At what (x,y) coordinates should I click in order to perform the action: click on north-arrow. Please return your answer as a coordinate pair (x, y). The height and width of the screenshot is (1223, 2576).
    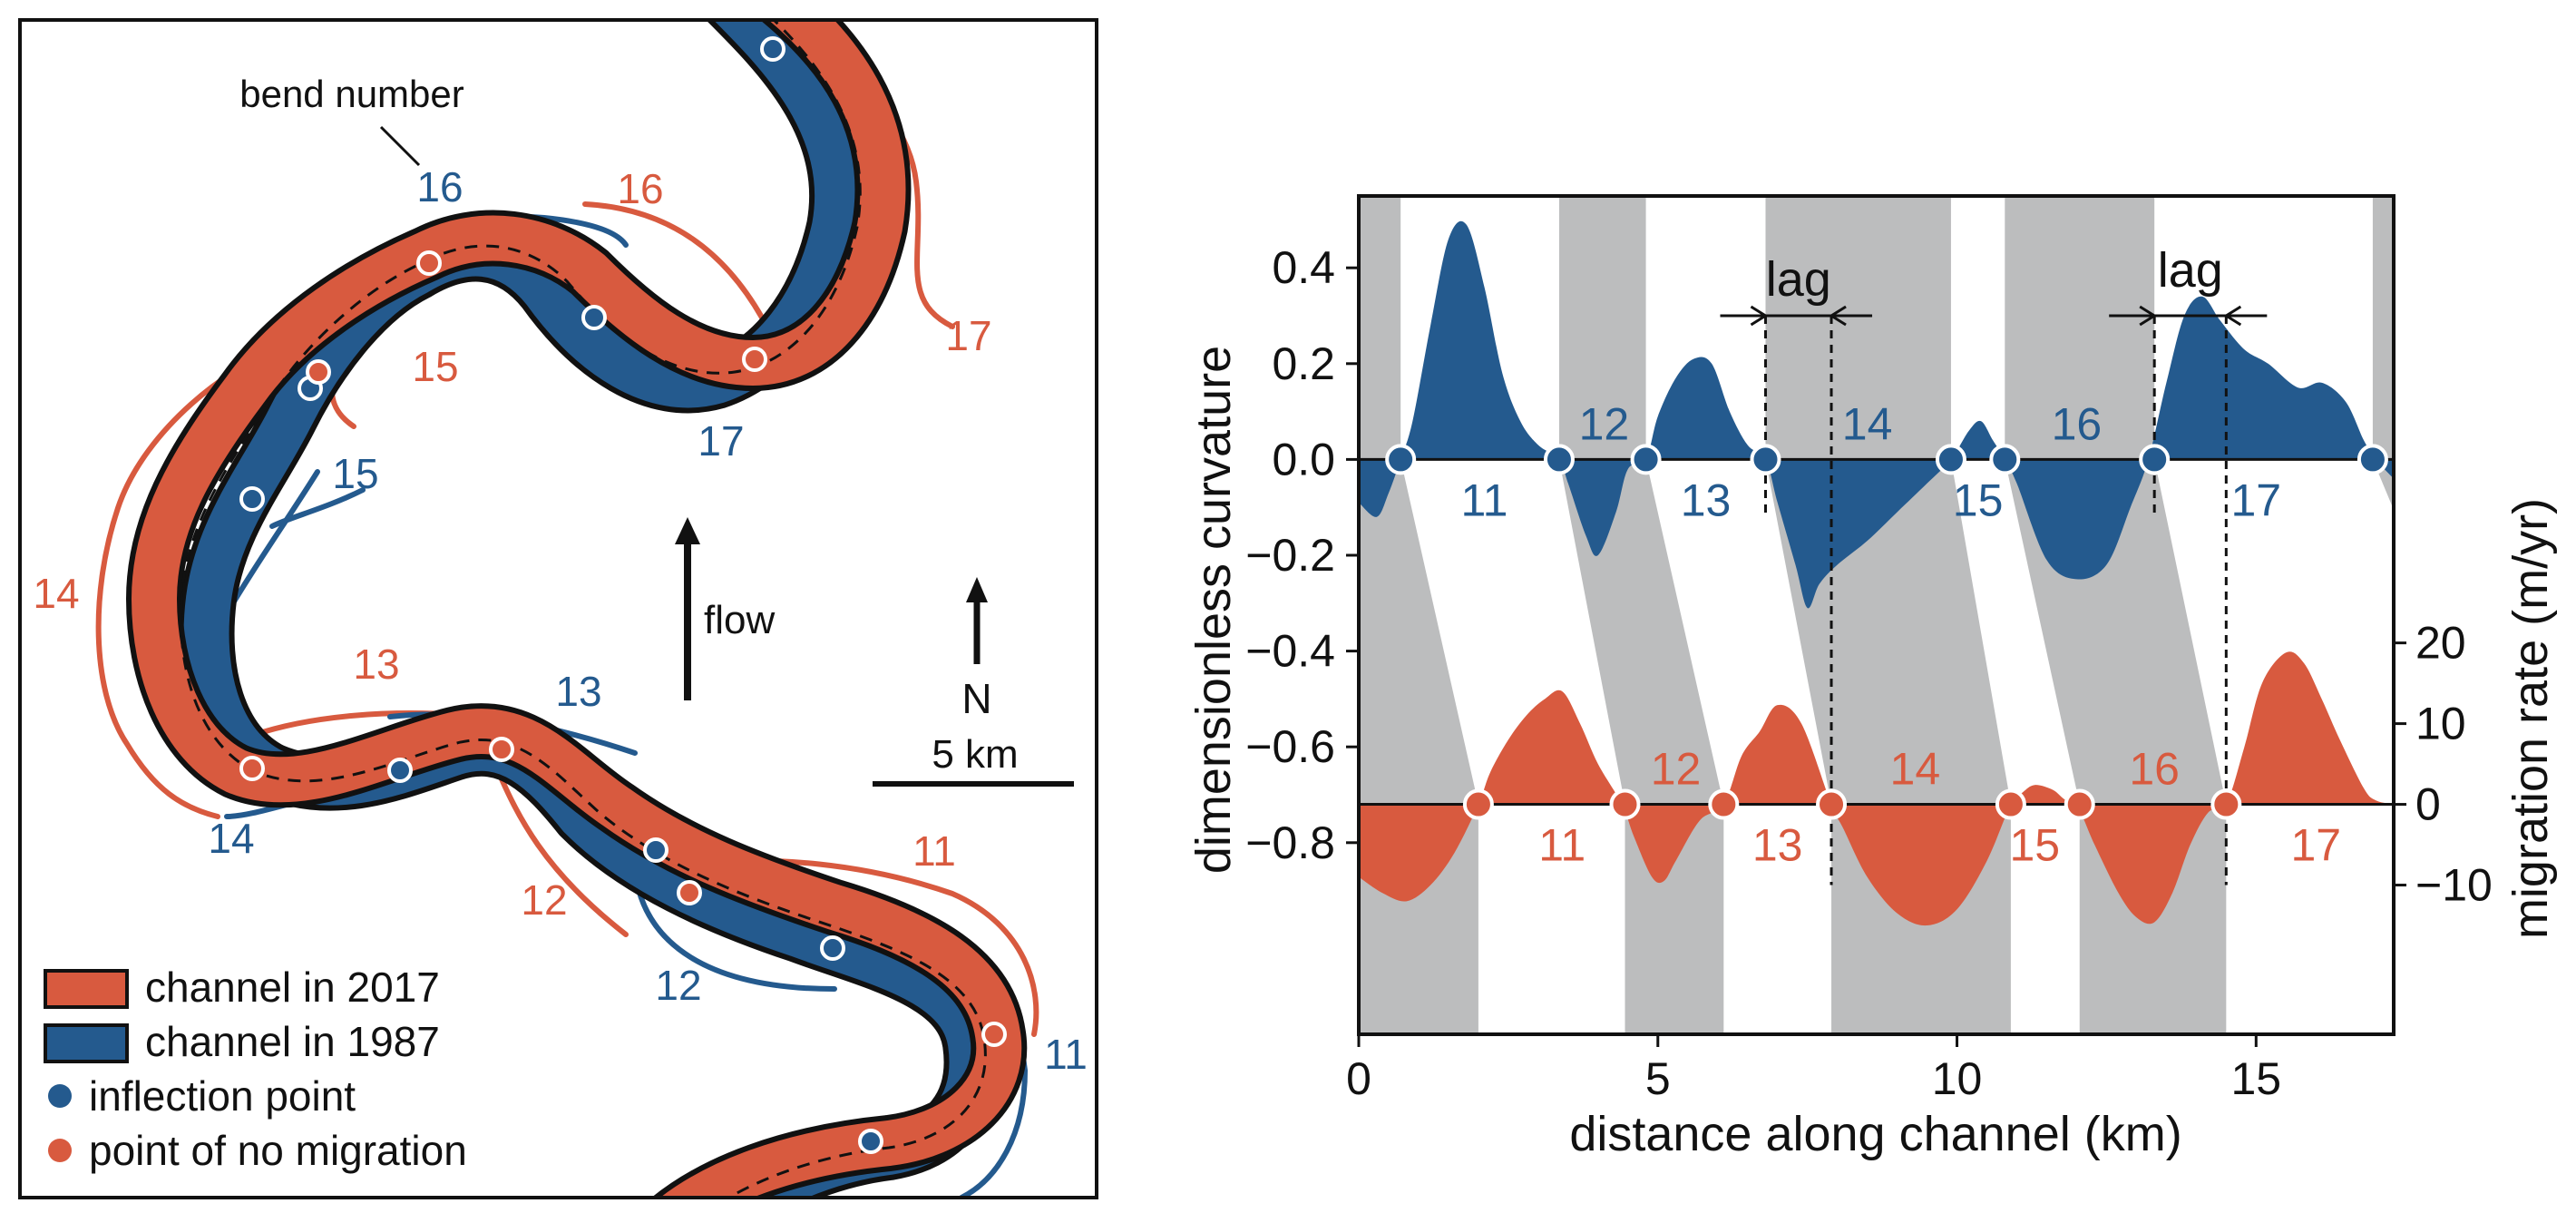
    Looking at the image, I should click on (977, 620).